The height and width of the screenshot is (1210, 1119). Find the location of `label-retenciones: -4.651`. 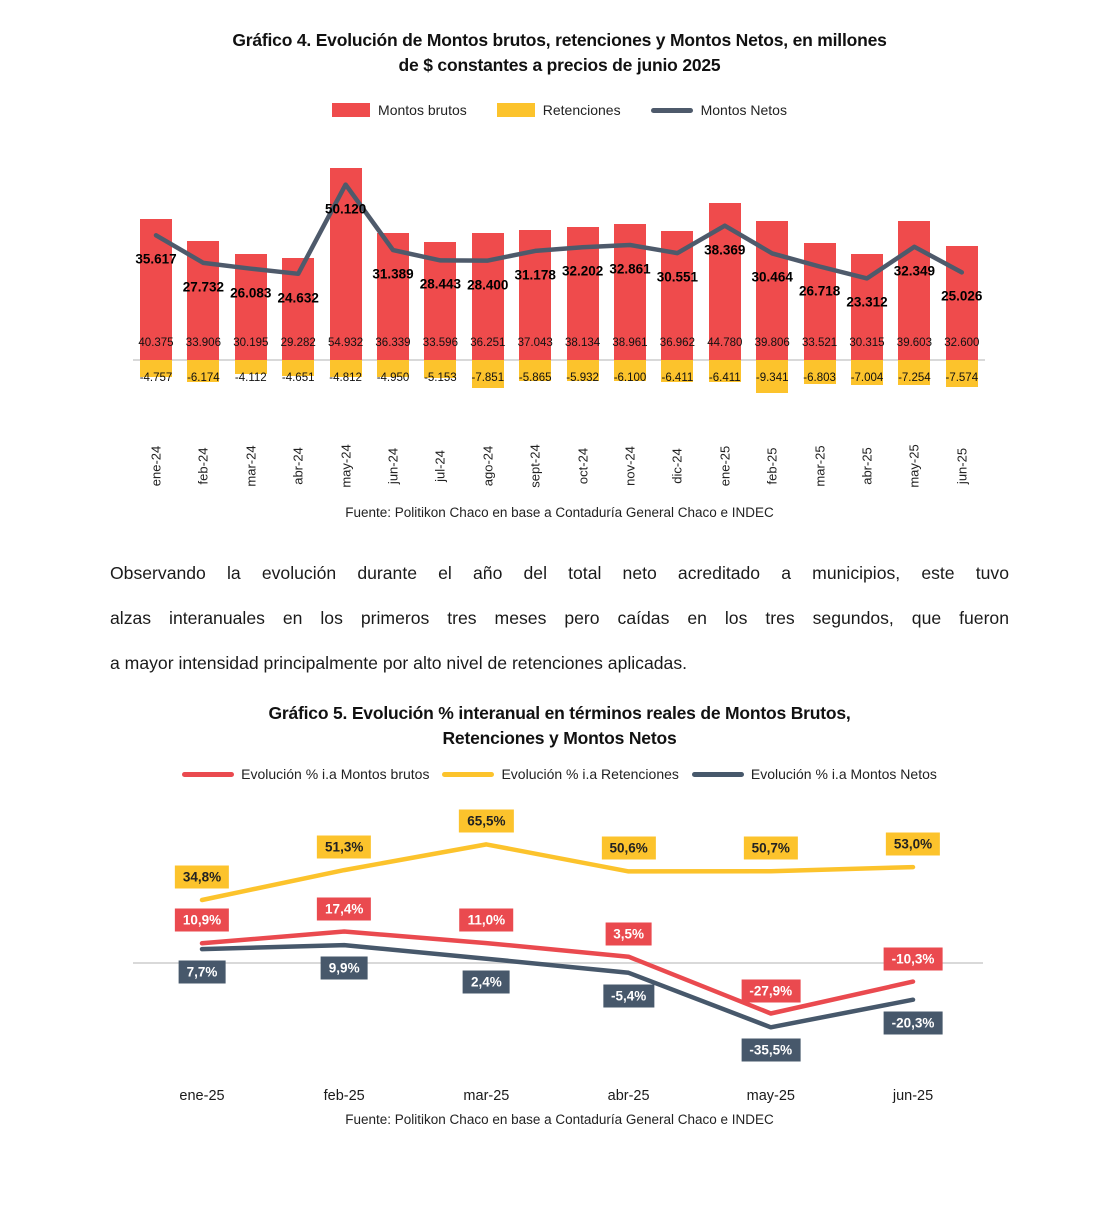

label-retenciones: -4.651 is located at coordinates (298, 378).